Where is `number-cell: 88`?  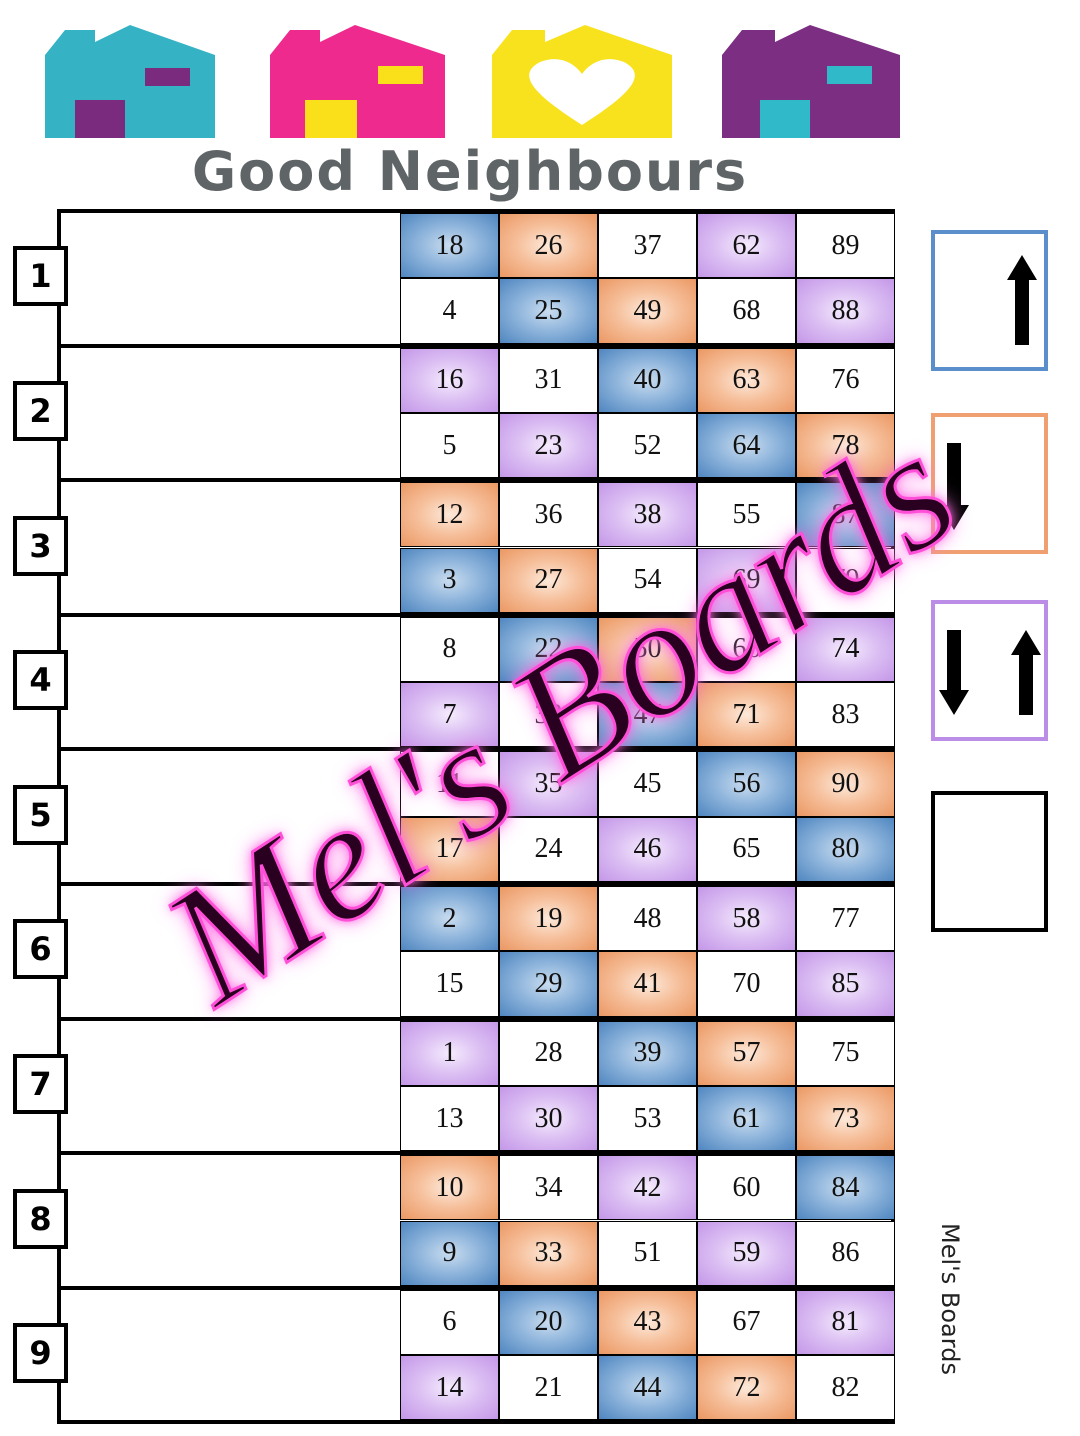 number-cell: 88 is located at coordinates (845, 311).